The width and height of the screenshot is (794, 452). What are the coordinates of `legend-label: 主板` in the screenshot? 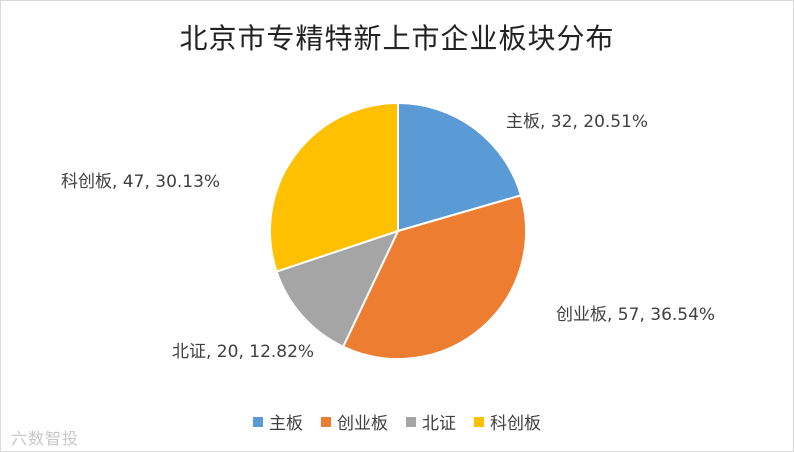 It's located at (286, 424).